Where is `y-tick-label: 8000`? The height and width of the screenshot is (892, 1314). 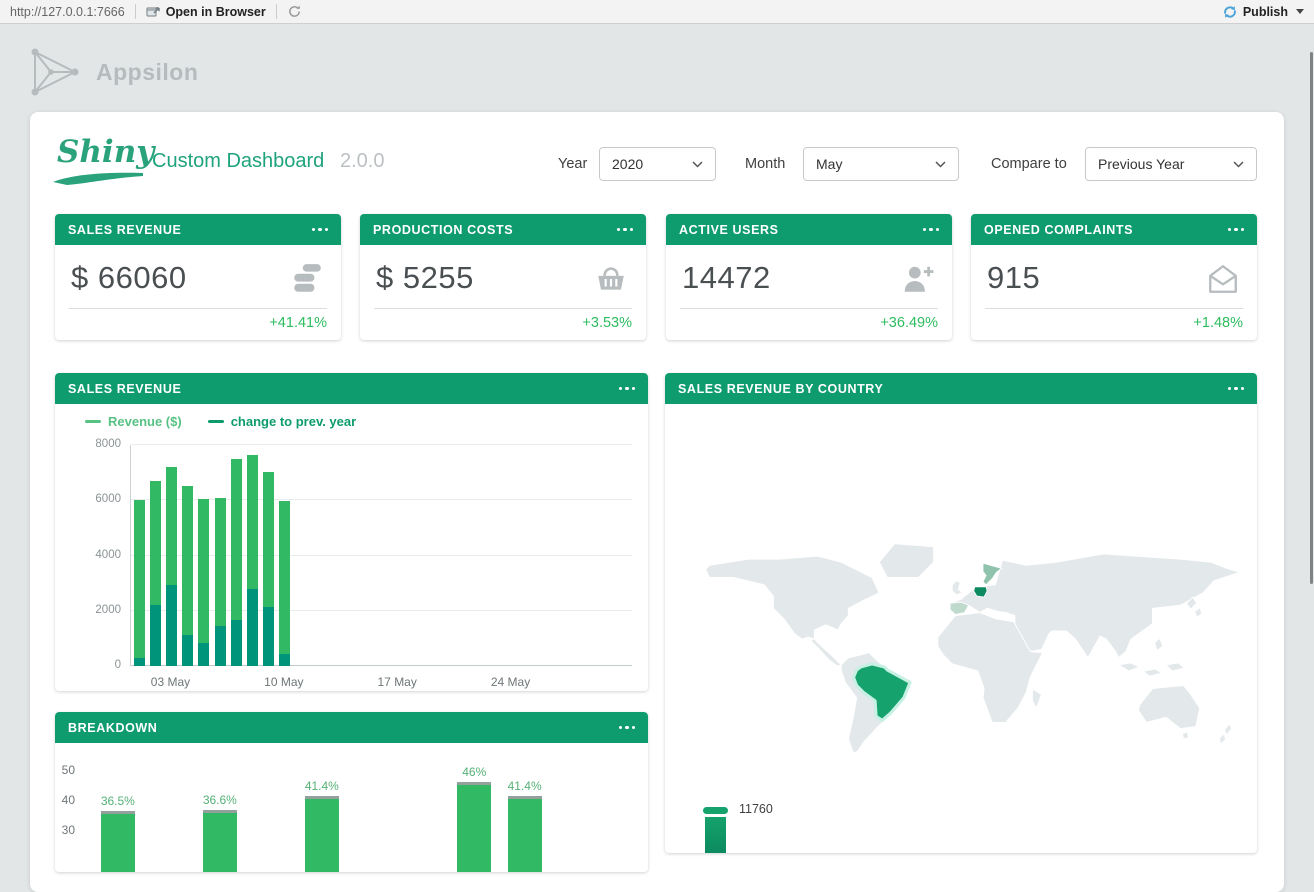
y-tick-label: 8000 is located at coordinates (108, 444).